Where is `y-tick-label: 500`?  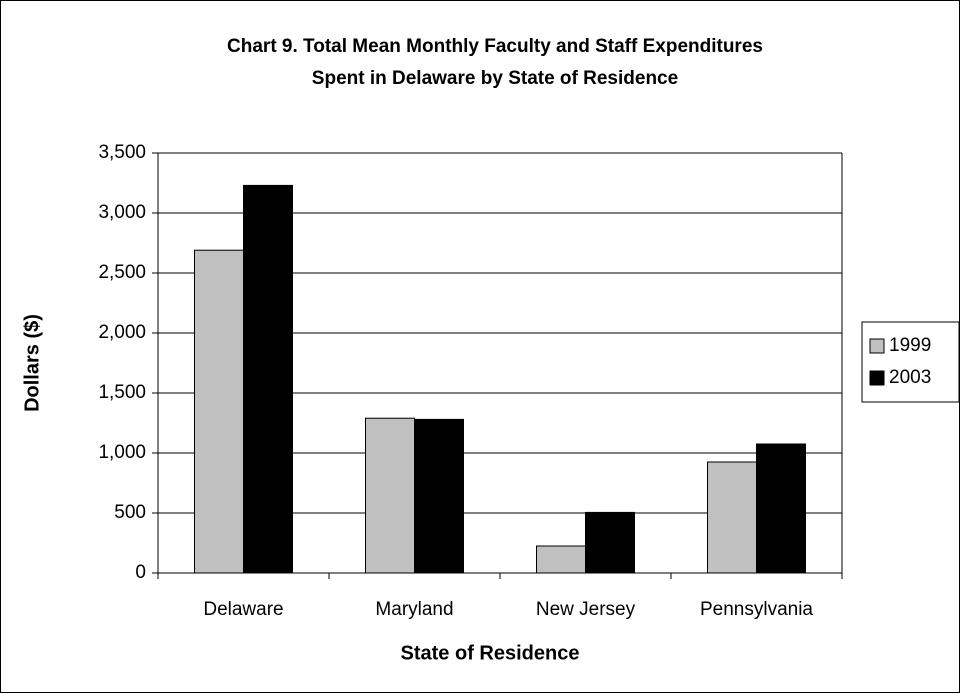
y-tick-label: 500 is located at coordinates (130, 512).